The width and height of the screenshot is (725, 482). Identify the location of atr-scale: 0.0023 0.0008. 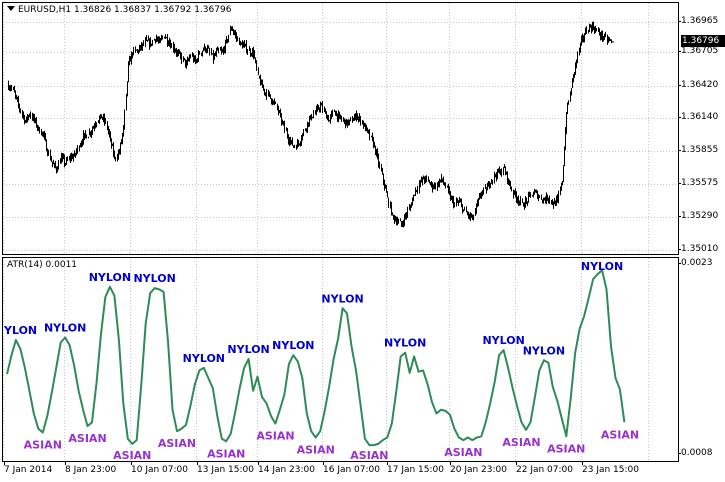
(701, 359).